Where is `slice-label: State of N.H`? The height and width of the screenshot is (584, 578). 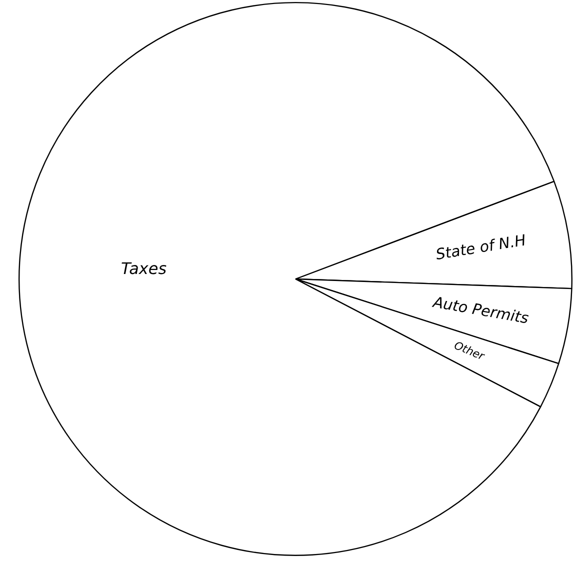
slice-label: State of N.H is located at coordinates (481, 247).